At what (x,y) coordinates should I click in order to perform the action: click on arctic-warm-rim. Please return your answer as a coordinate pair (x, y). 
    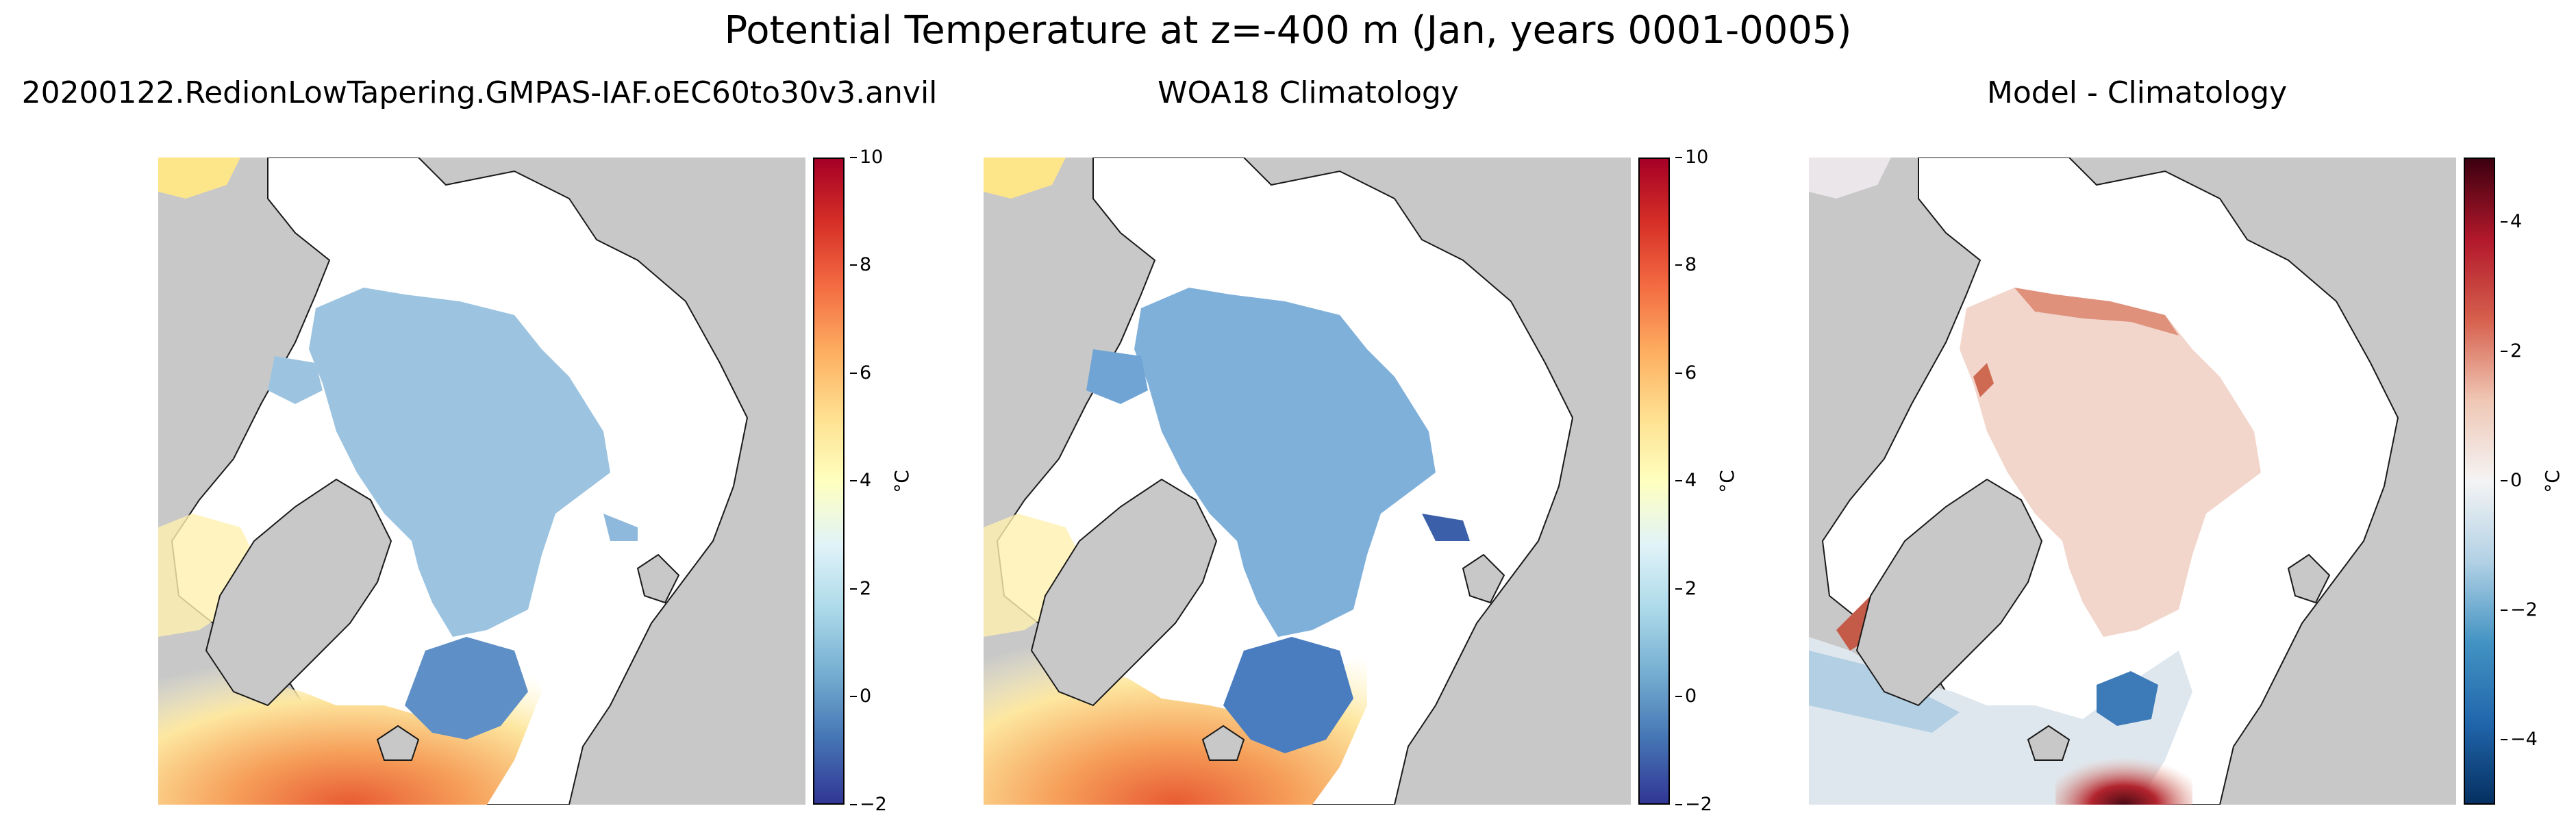
    Looking at the image, I should click on (2096, 312).